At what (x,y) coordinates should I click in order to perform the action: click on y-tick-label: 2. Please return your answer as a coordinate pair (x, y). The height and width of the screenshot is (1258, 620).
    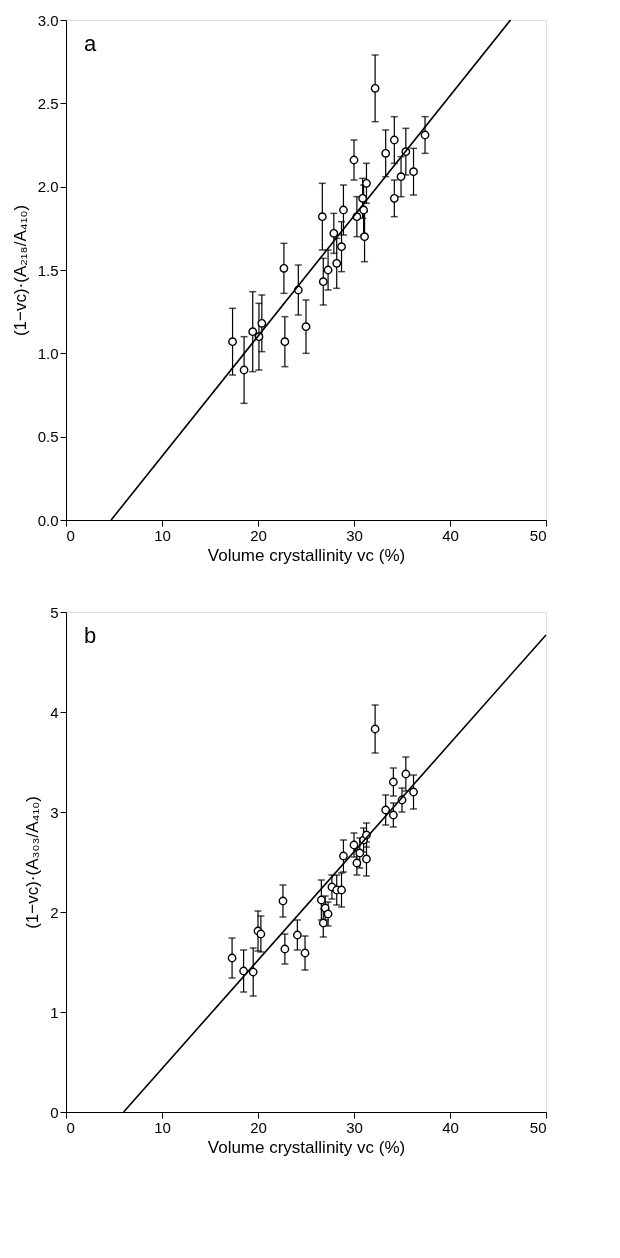
    Looking at the image, I should click on (54, 912).